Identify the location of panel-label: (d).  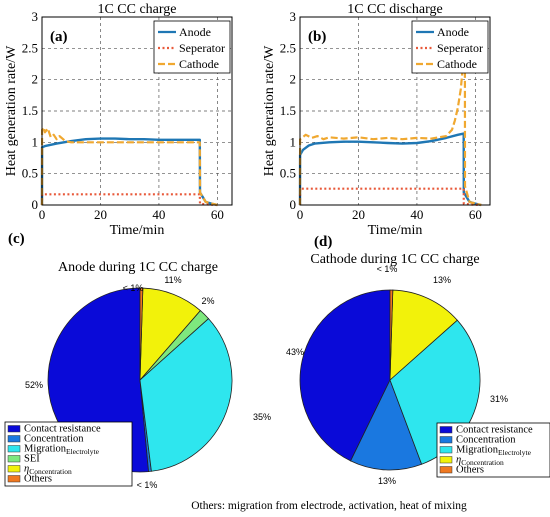
(323, 242).